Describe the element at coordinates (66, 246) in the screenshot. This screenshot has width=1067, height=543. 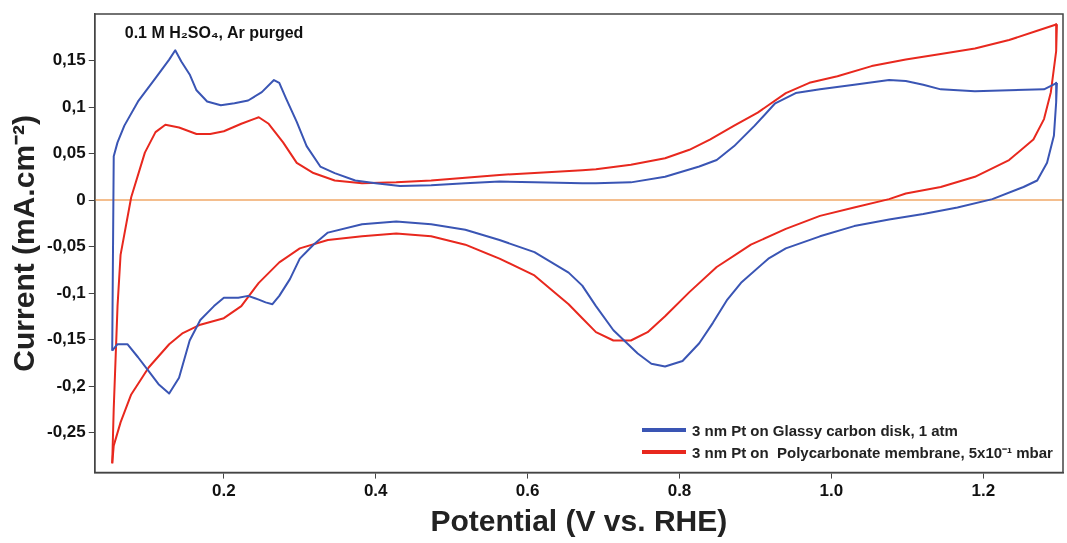
I see `y-tick-label: -0,05` at that location.